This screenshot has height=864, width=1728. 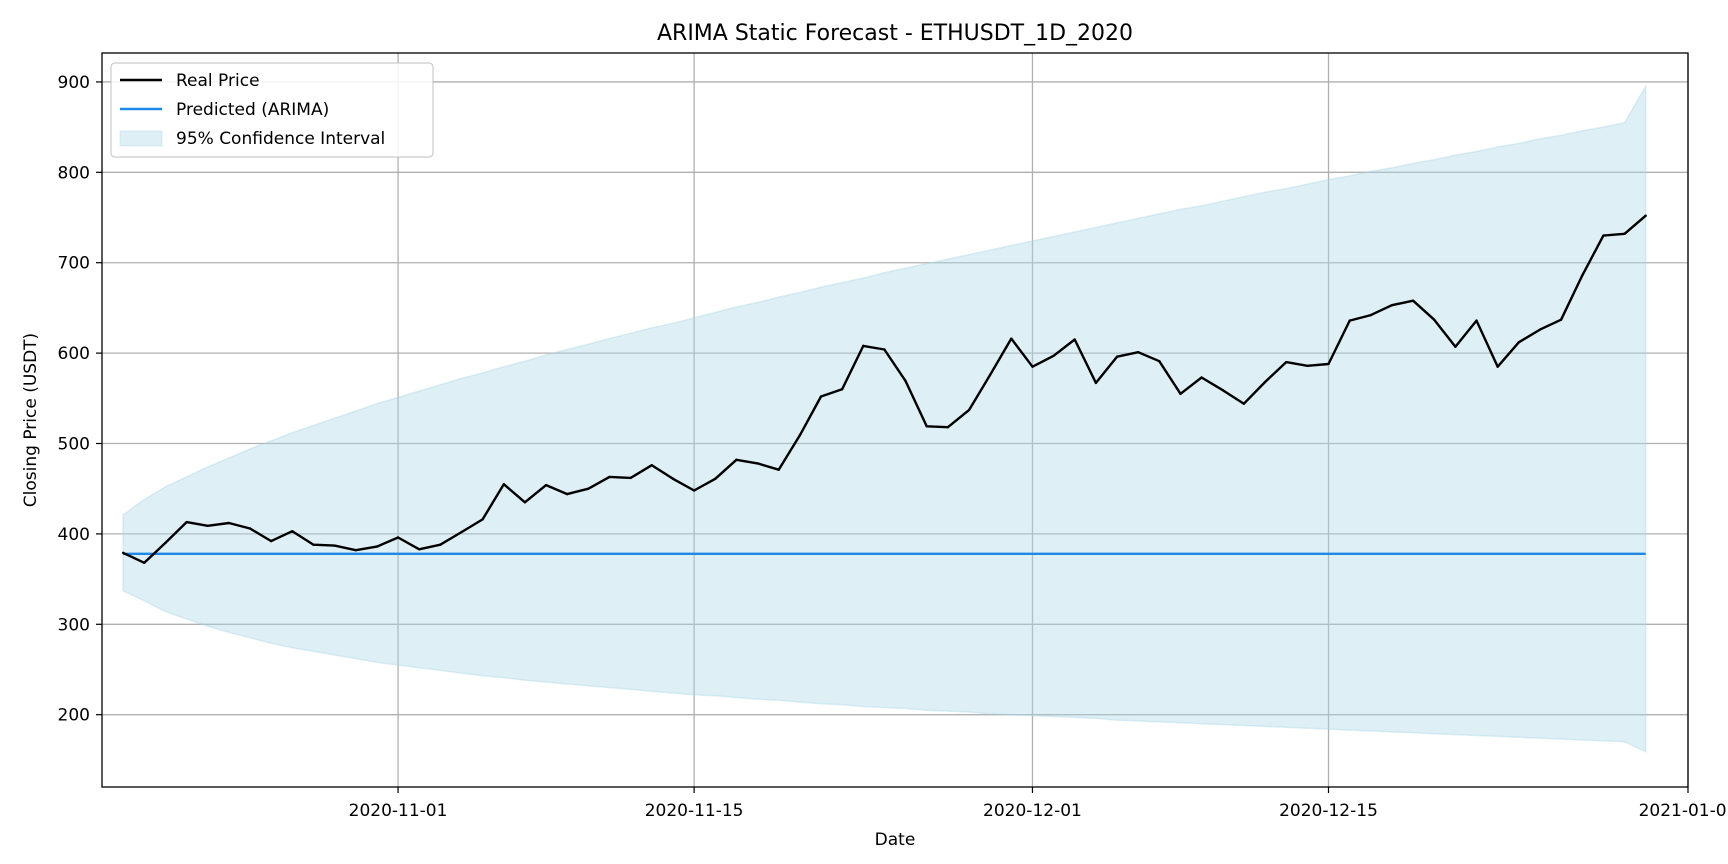 I want to click on legend-confidence-interval-label: 95% Confidence Interval, so click(x=280, y=139).